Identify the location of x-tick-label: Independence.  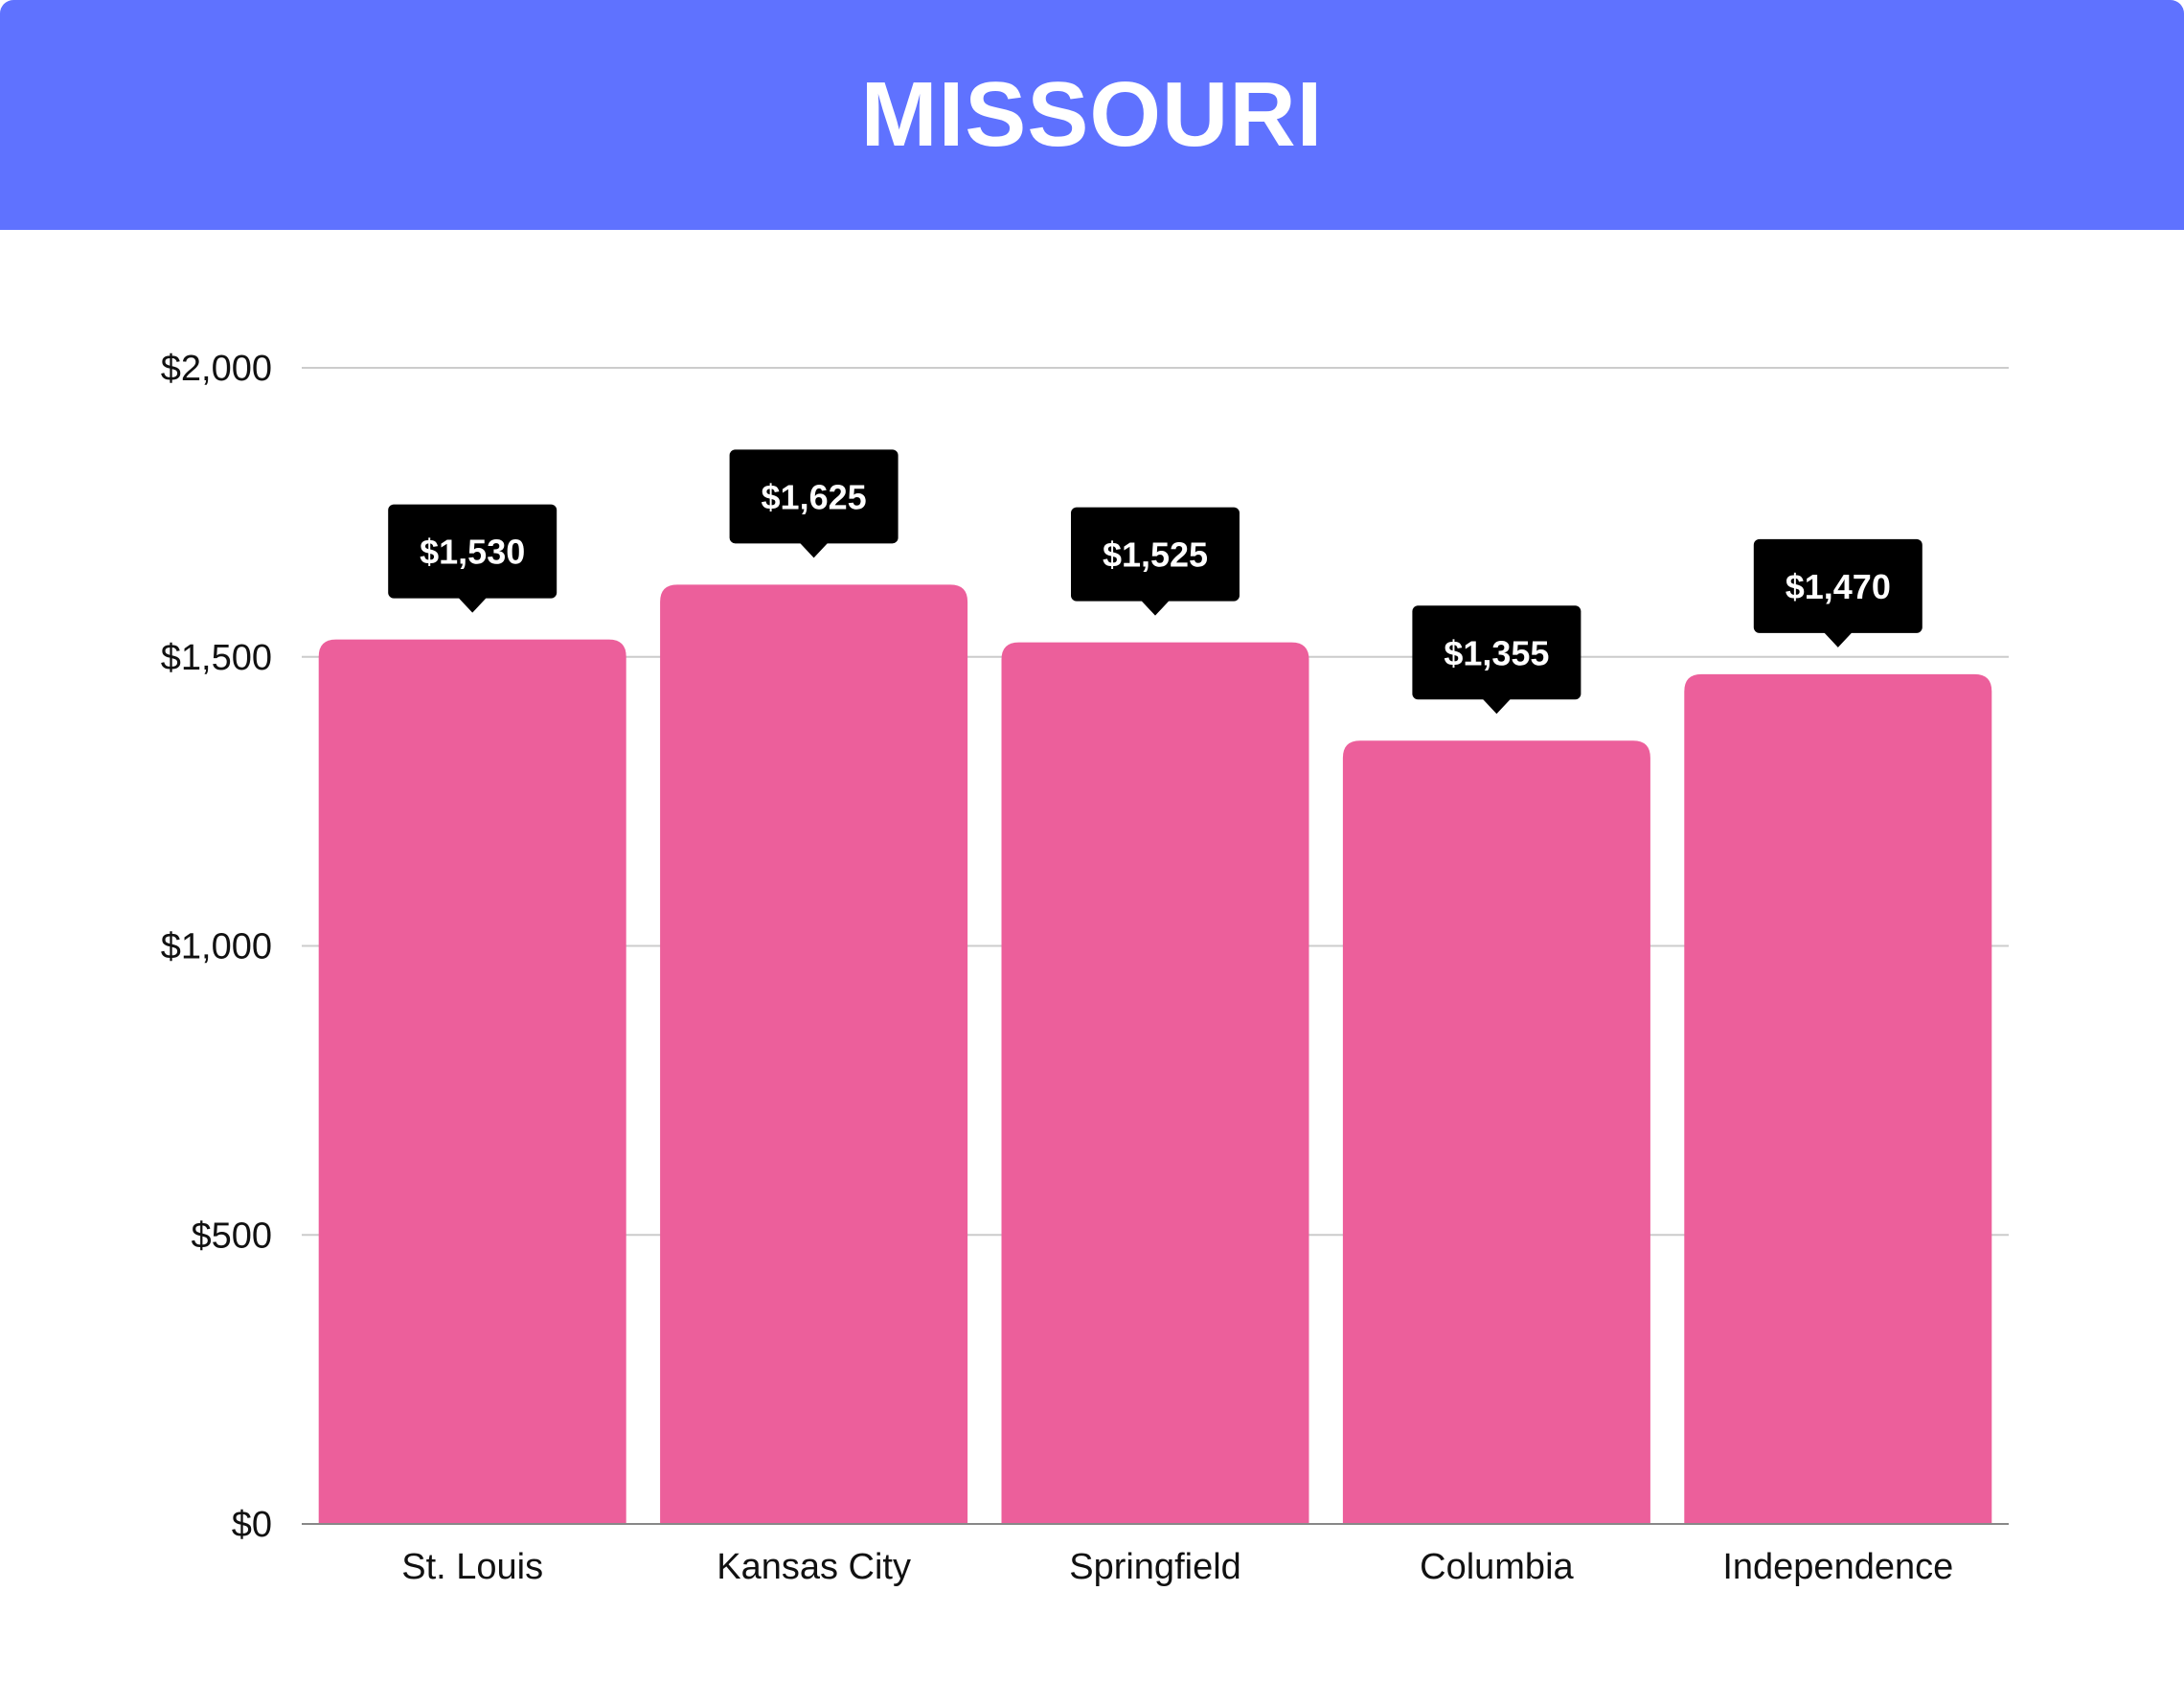
(1838, 1567).